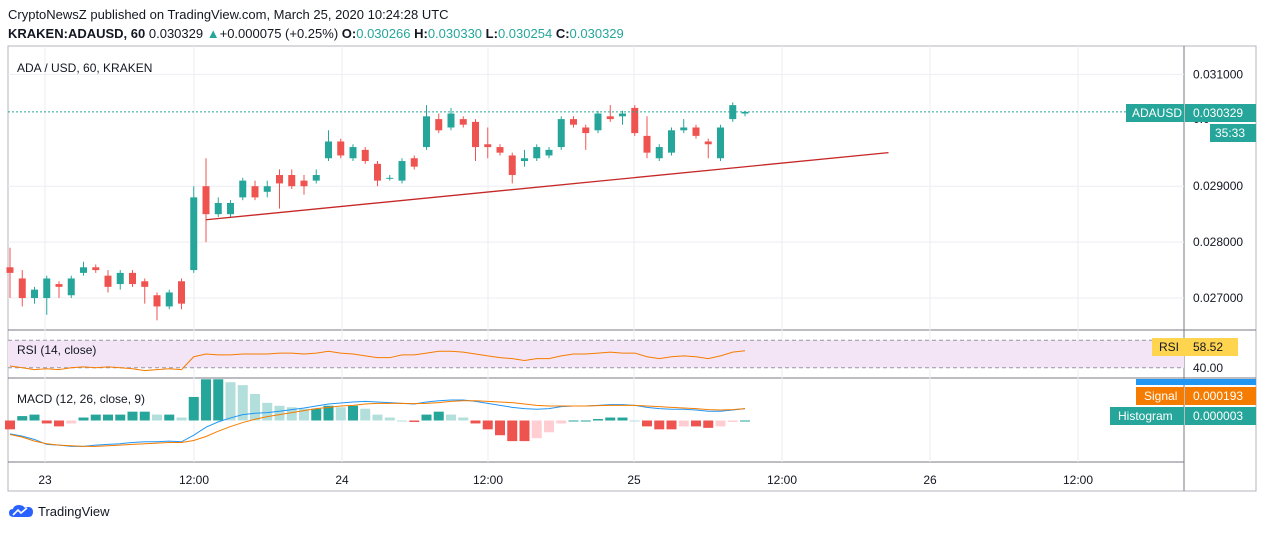 The width and height of the screenshot is (1264, 533). Describe the element at coordinates (377, 423) in the screenshot. I see `macd-line` at that location.